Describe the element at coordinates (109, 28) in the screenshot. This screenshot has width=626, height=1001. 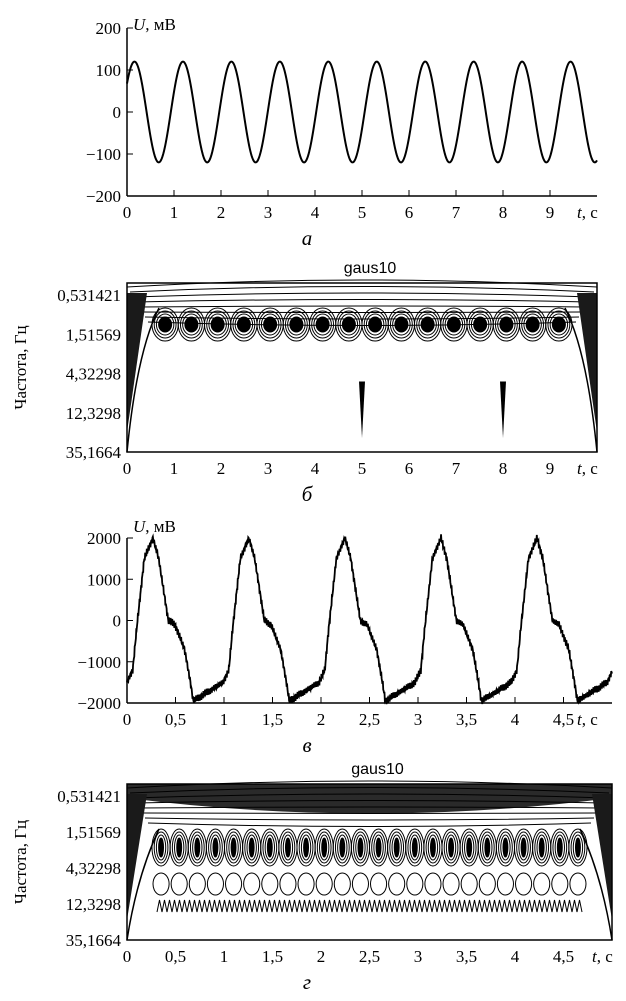
I see `y-tick-label: 200` at that location.